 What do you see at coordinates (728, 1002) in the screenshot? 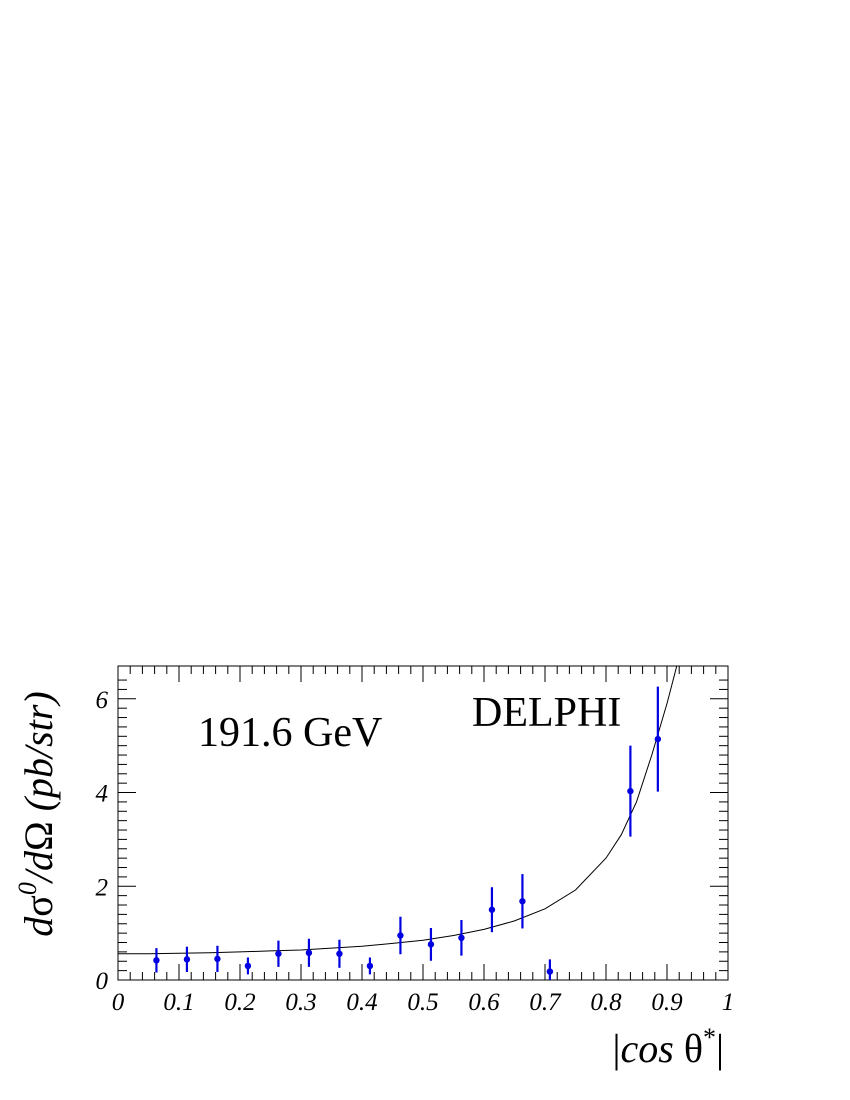
I see `x-tick-label: 1` at bounding box center [728, 1002].